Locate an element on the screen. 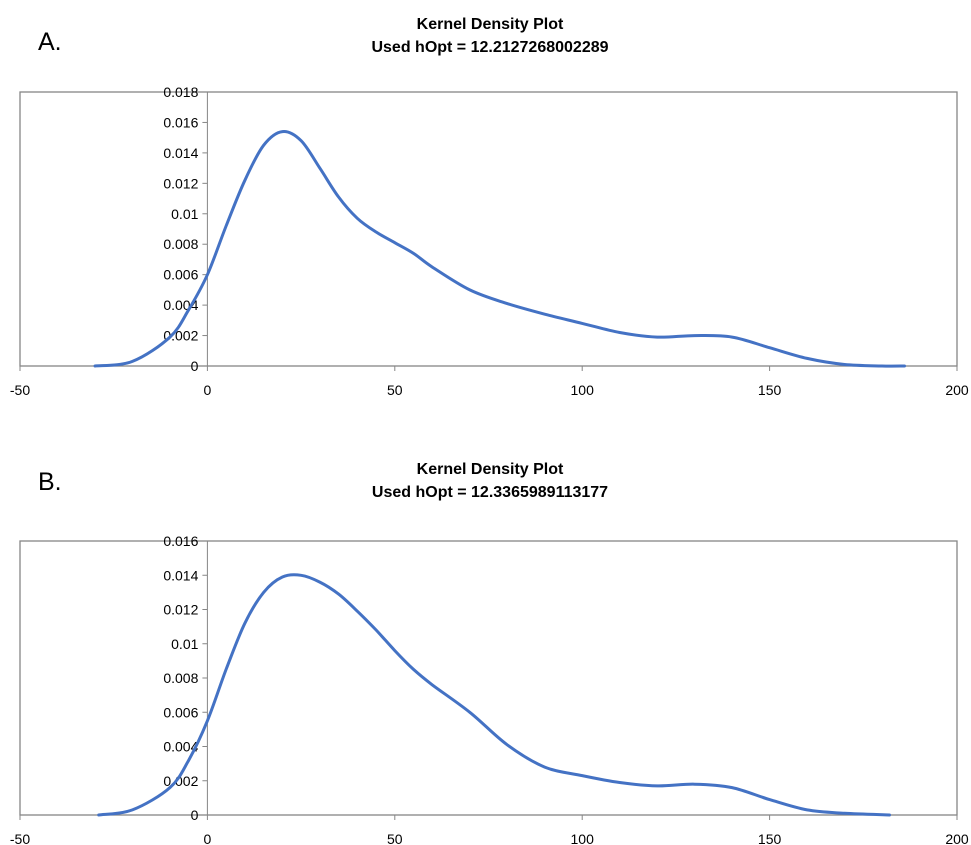 The width and height of the screenshot is (971, 845). y-tick-label: 0.004 is located at coordinates (180, 747).